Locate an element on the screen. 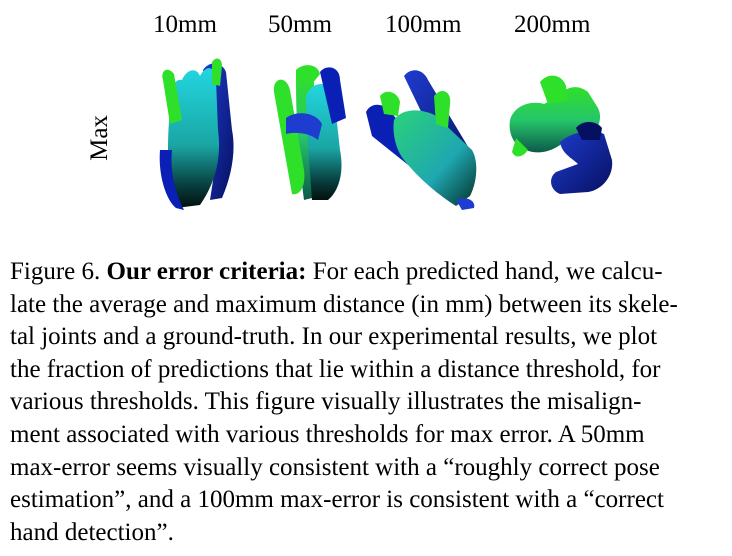 The width and height of the screenshot is (732, 556). column-label-50mm: 50mm is located at coordinates (300, 24).